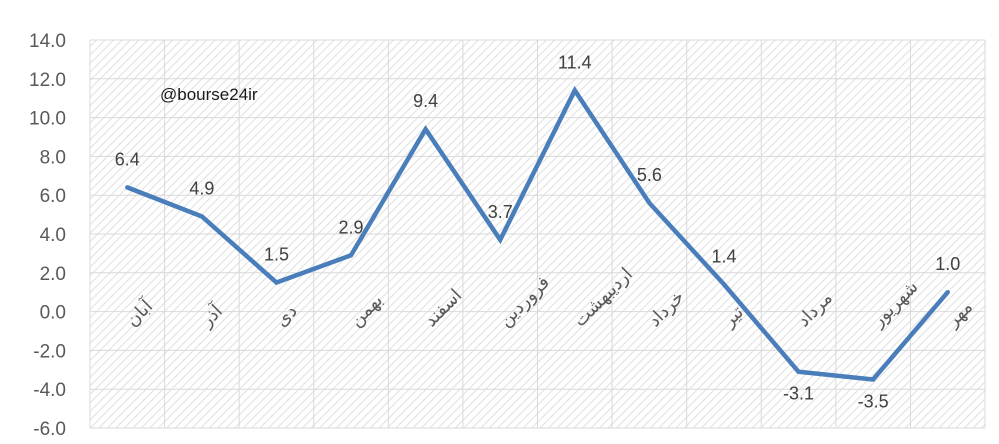 Image resolution: width=999 pixels, height=444 pixels. What do you see at coordinates (947, 264) in the screenshot?
I see `data-label: 1.0` at bounding box center [947, 264].